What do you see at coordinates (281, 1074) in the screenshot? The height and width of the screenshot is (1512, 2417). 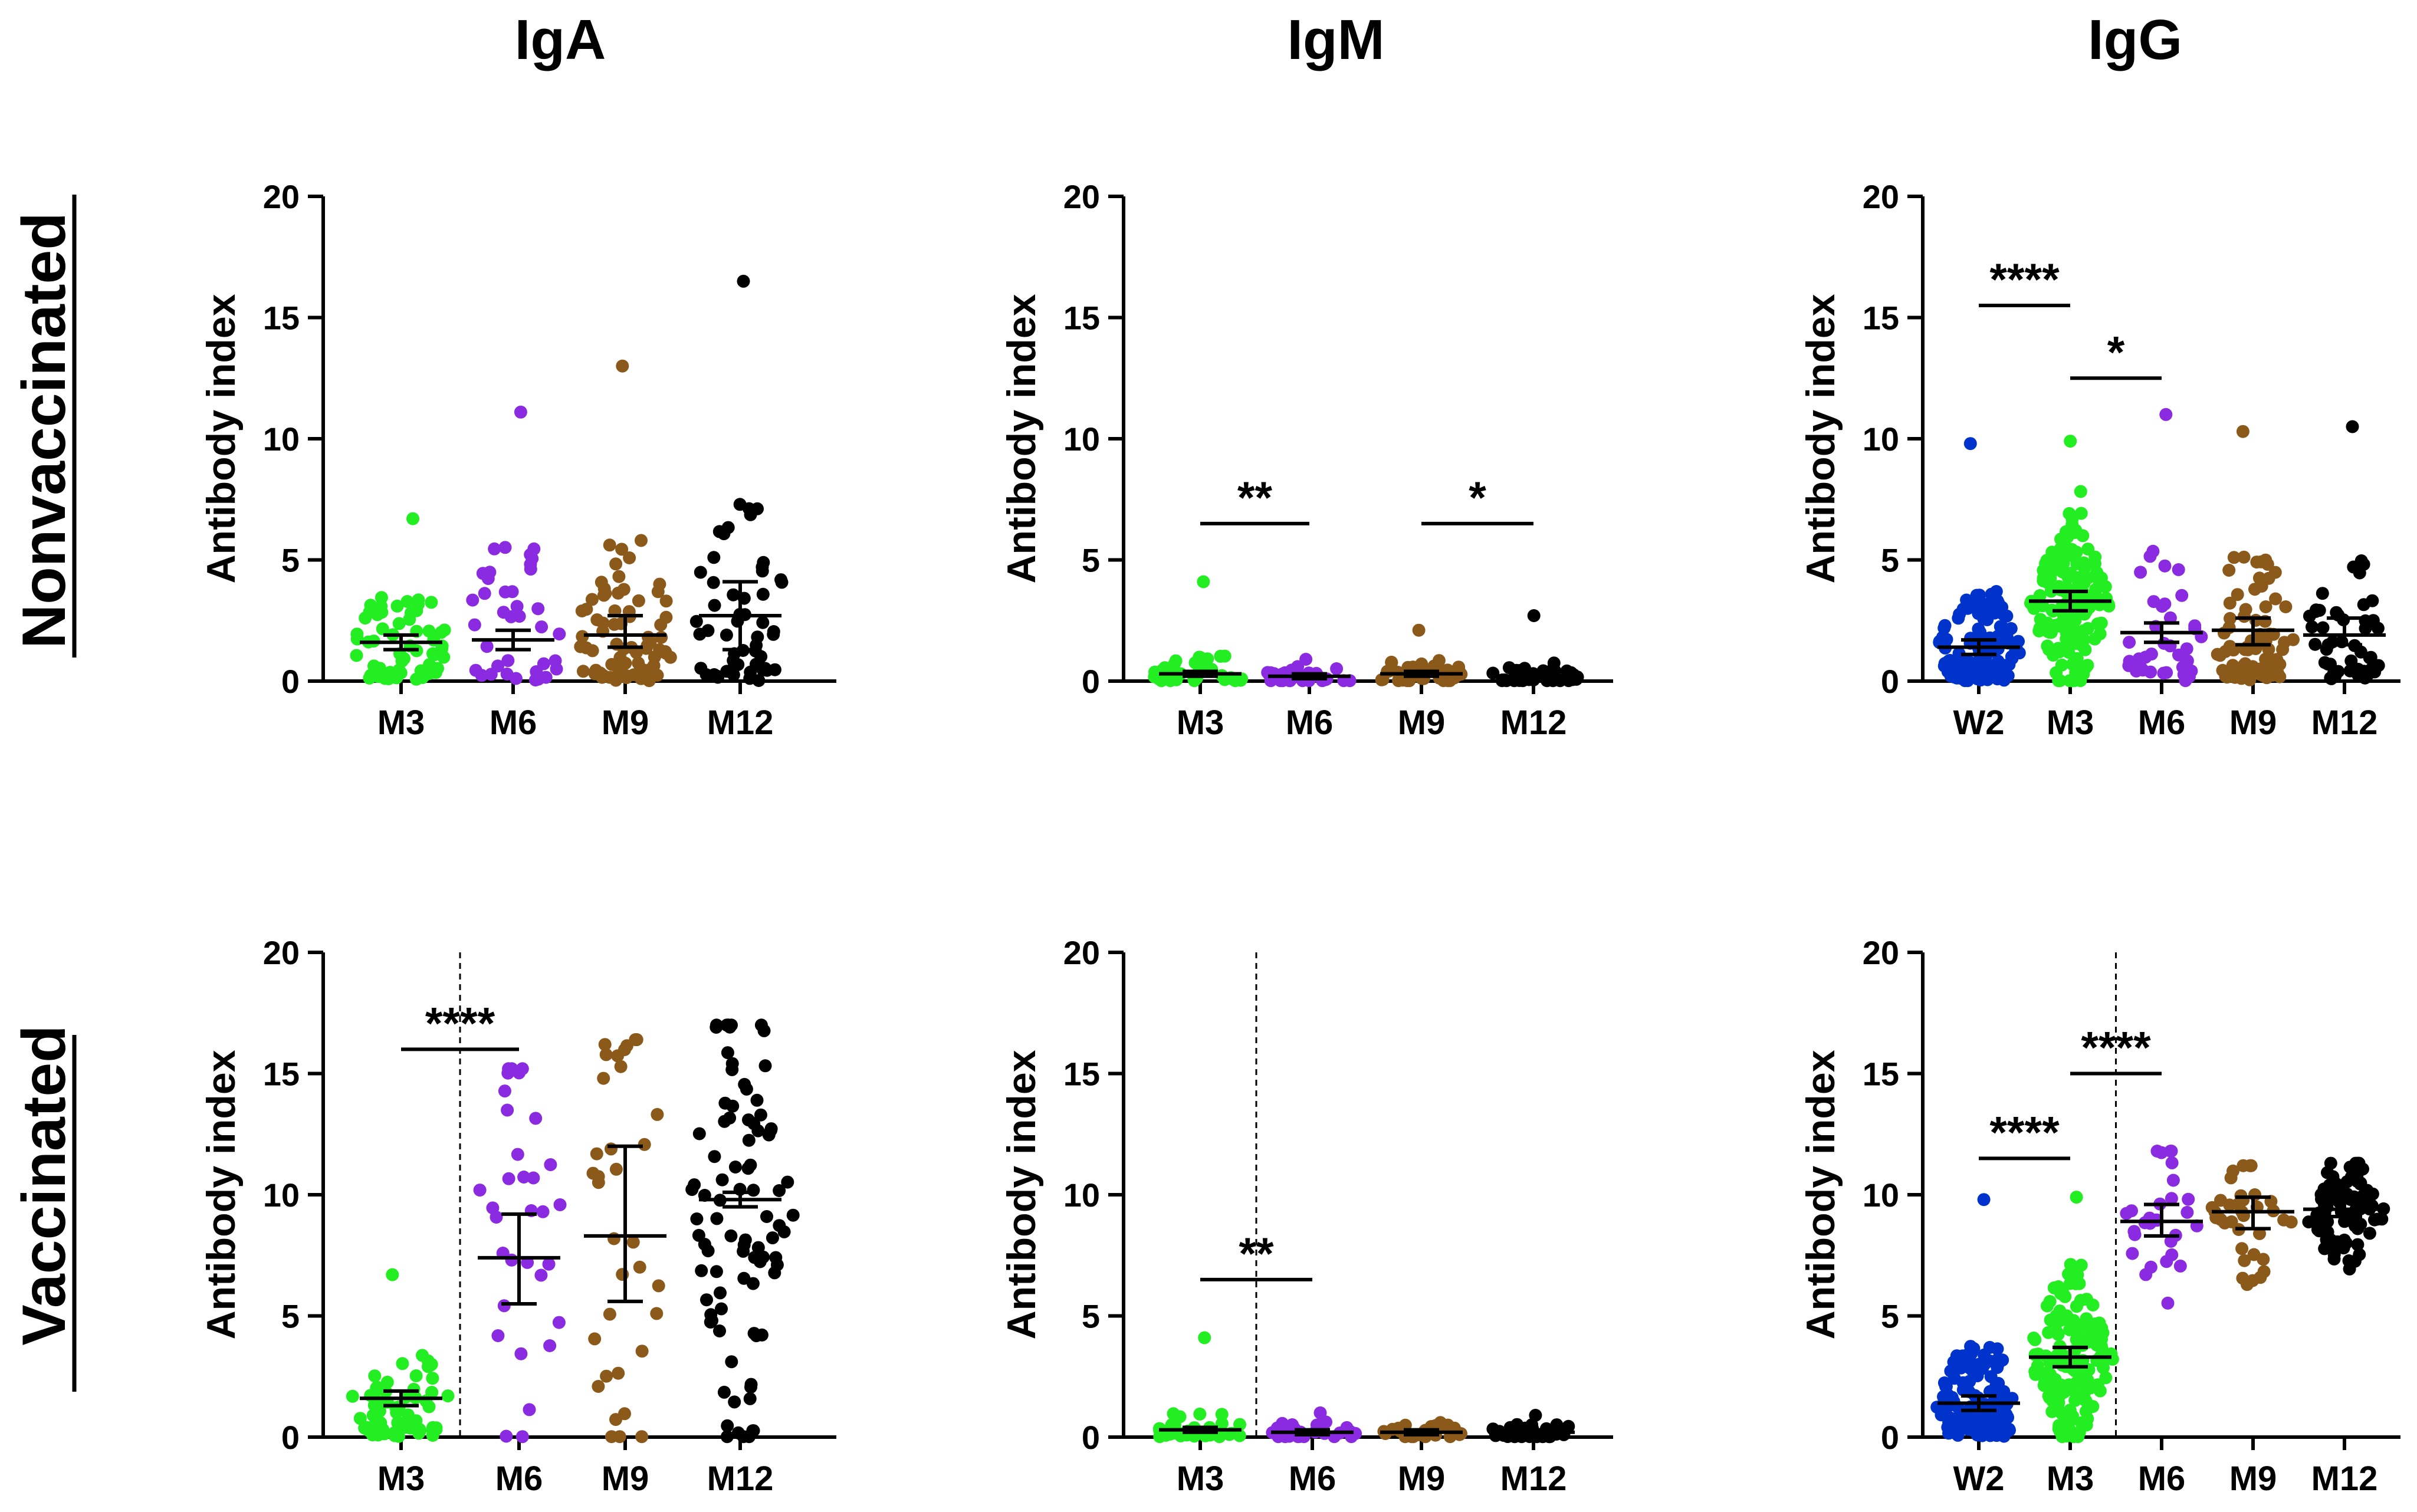 I see `y-tick-label: 15` at bounding box center [281, 1074].